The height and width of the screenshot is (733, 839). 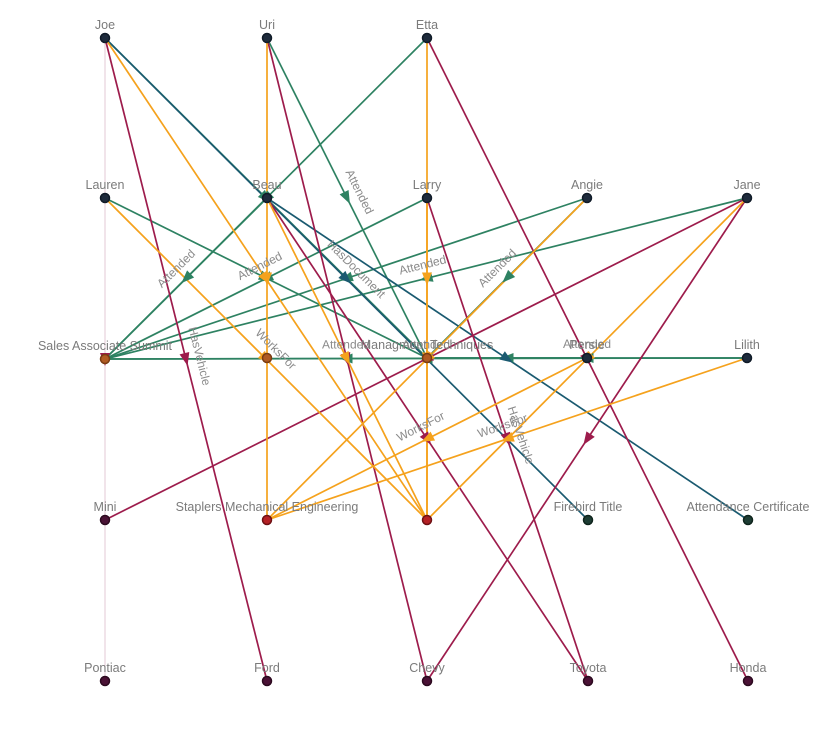 What do you see at coordinates (357, 269) in the screenshot?
I see `edge-label-joe-firebird: HasDocument` at bounding box center [357, 269].